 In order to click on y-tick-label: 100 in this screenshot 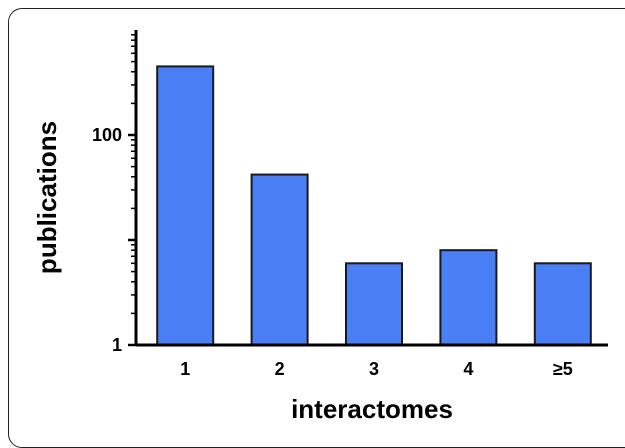, I will do `click(107, 135)`.